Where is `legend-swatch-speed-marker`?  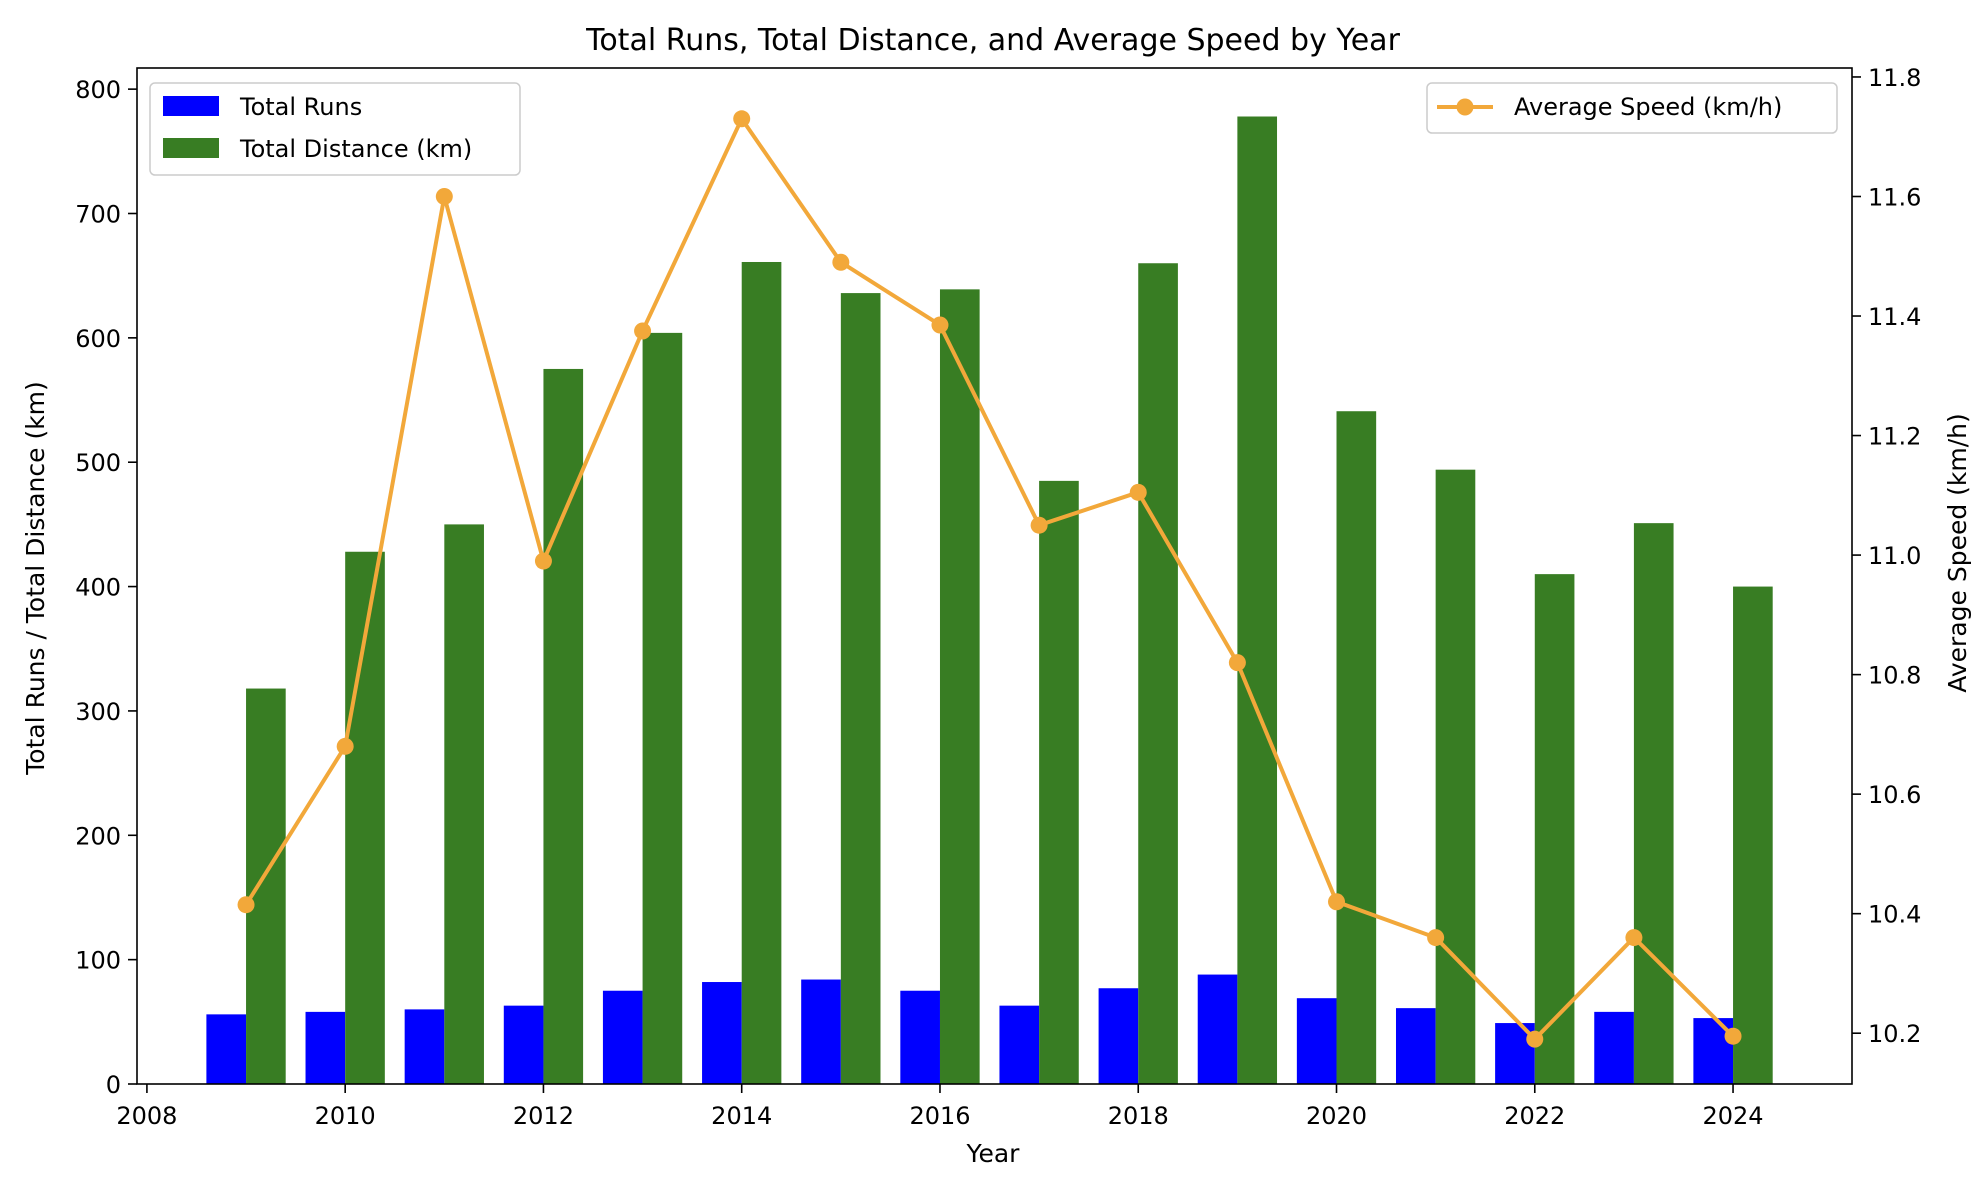
legend-swatch-speed-marker is located at coordinates (1465, 107).